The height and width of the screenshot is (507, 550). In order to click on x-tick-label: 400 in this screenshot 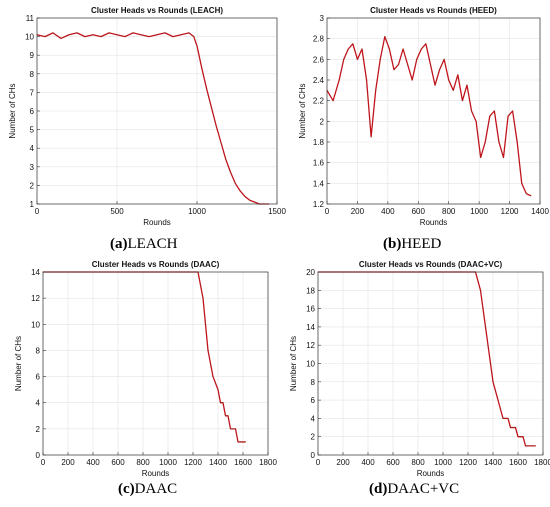, I will do `click(93, 462)`.